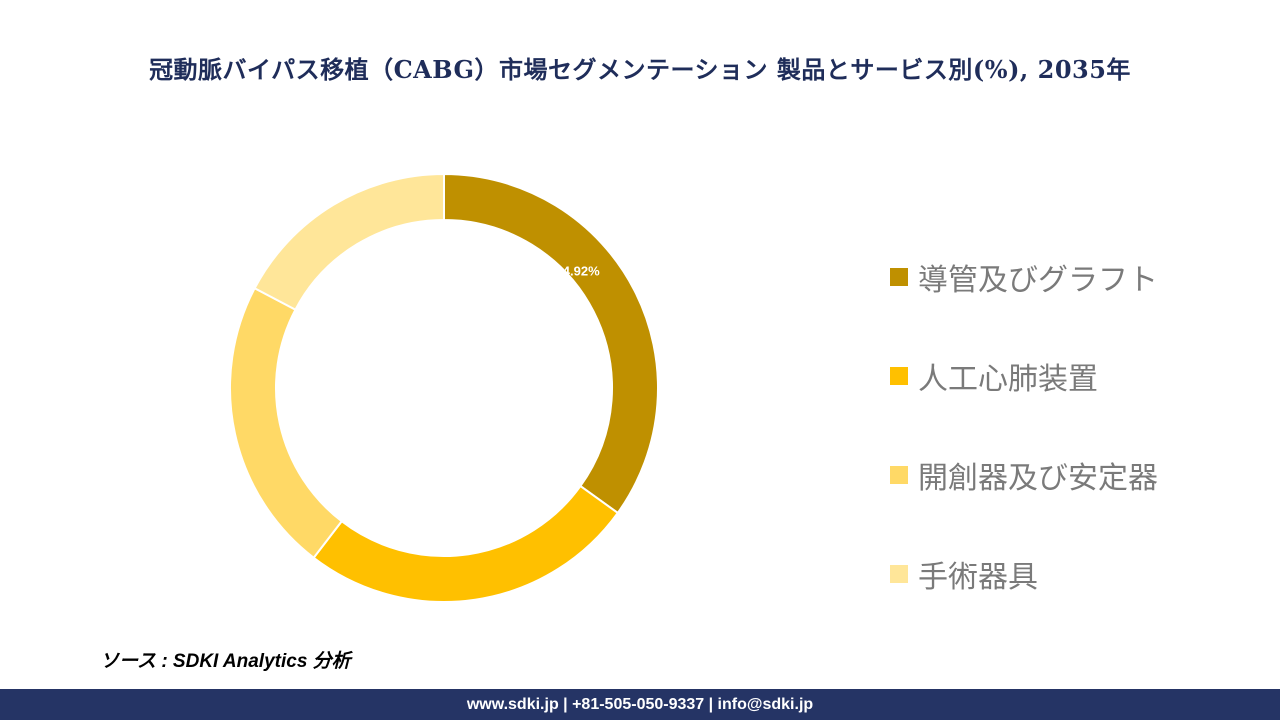 This screenshot has height=720, width=1280. I want to click on legend-item-4: 手術器具, so click(964, 574).